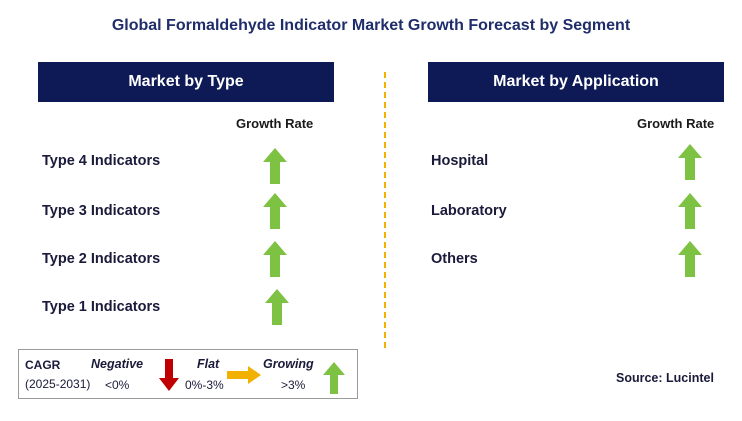  I want to click on type-row-label: Type 4 Indicators, so click(101, 161).